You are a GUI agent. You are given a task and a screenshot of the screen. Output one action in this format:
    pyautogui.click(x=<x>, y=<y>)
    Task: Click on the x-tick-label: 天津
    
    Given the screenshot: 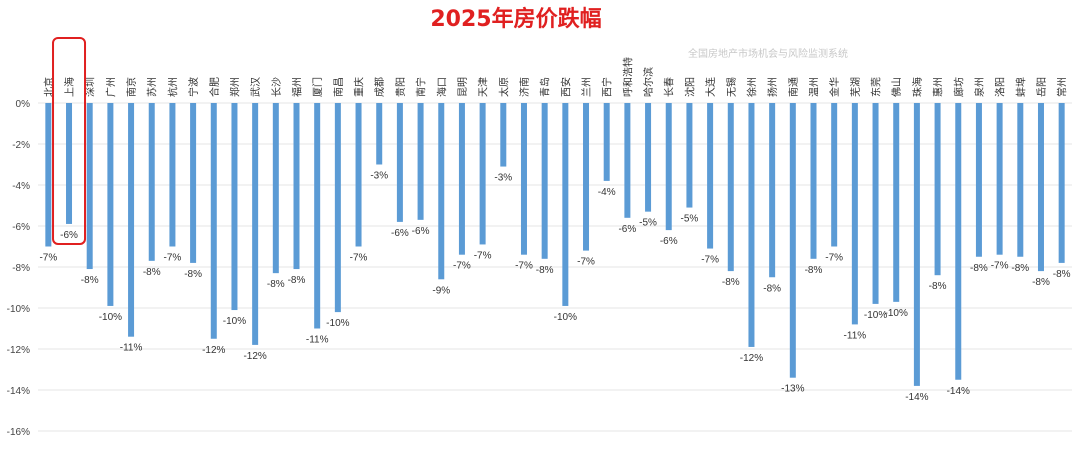 What is the action you would take?
    pyautogui.click(x=484, y=87)
    